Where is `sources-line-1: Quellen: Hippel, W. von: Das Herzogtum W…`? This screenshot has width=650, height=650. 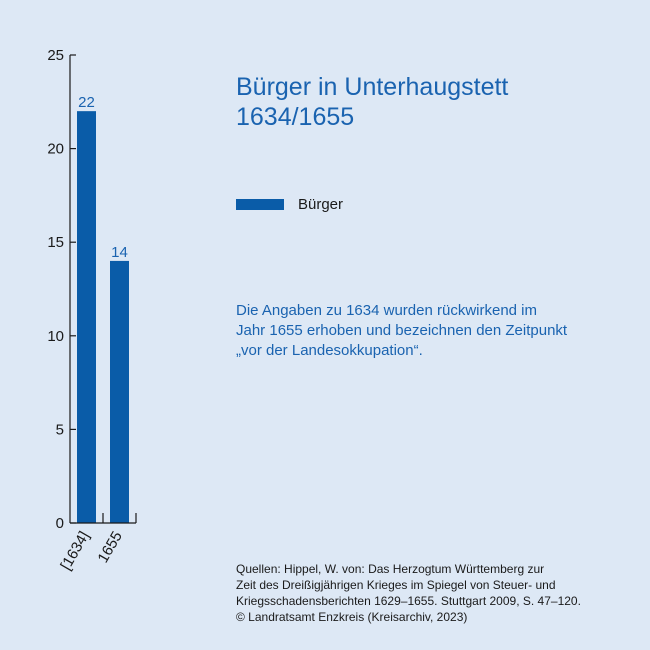 sources-line-1: Quellen: Hippel, W. von: Das Herzogtum W… is located at coordinates (390, 569).